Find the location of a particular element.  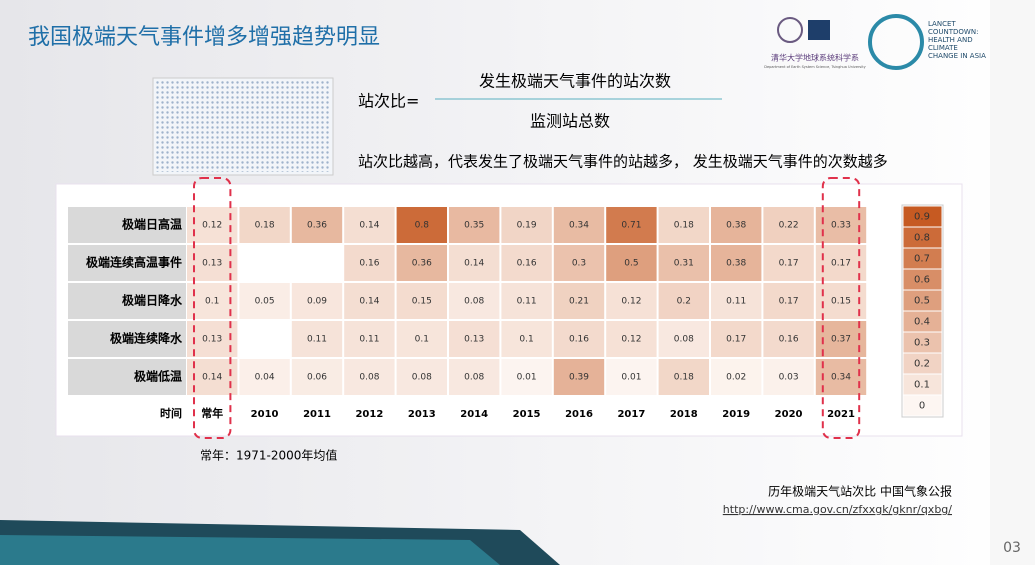

cell-label: 0.34 is located at coordinates (579, 226).